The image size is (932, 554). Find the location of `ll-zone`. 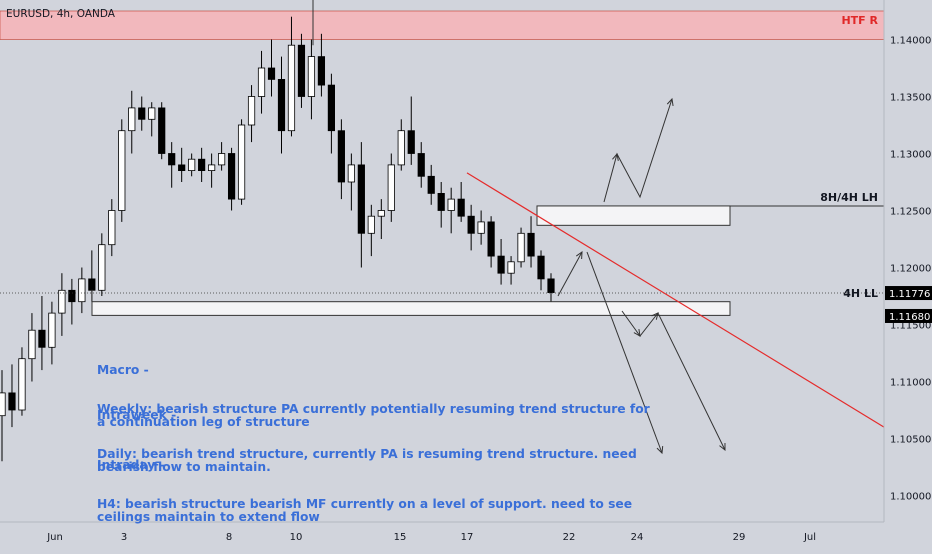

ll-zone is located at coordinates (411, 308).